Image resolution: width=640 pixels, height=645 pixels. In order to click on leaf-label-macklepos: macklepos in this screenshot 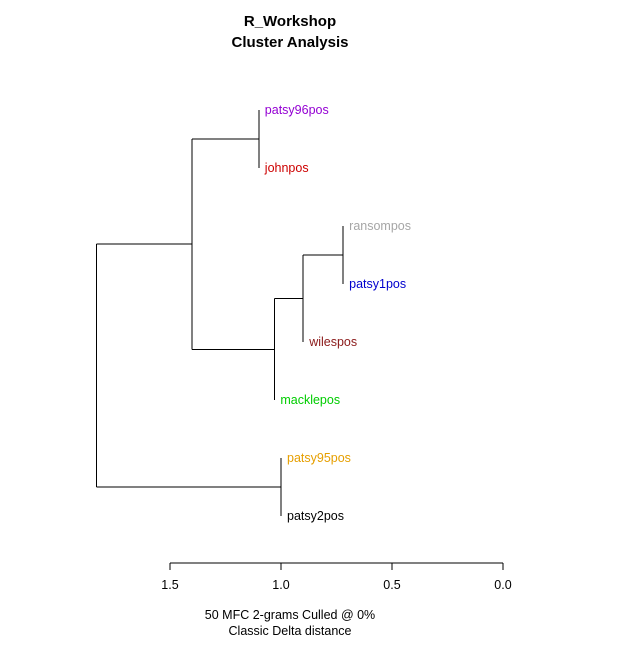, I will do `click(310, 400)`.